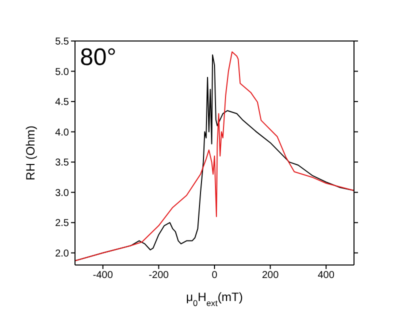  Describe the element at coordinates (214, 299) in the screenshot. I see `x-axis-title: μ$_{0}$H$_{ext}$(mT)` at that location.